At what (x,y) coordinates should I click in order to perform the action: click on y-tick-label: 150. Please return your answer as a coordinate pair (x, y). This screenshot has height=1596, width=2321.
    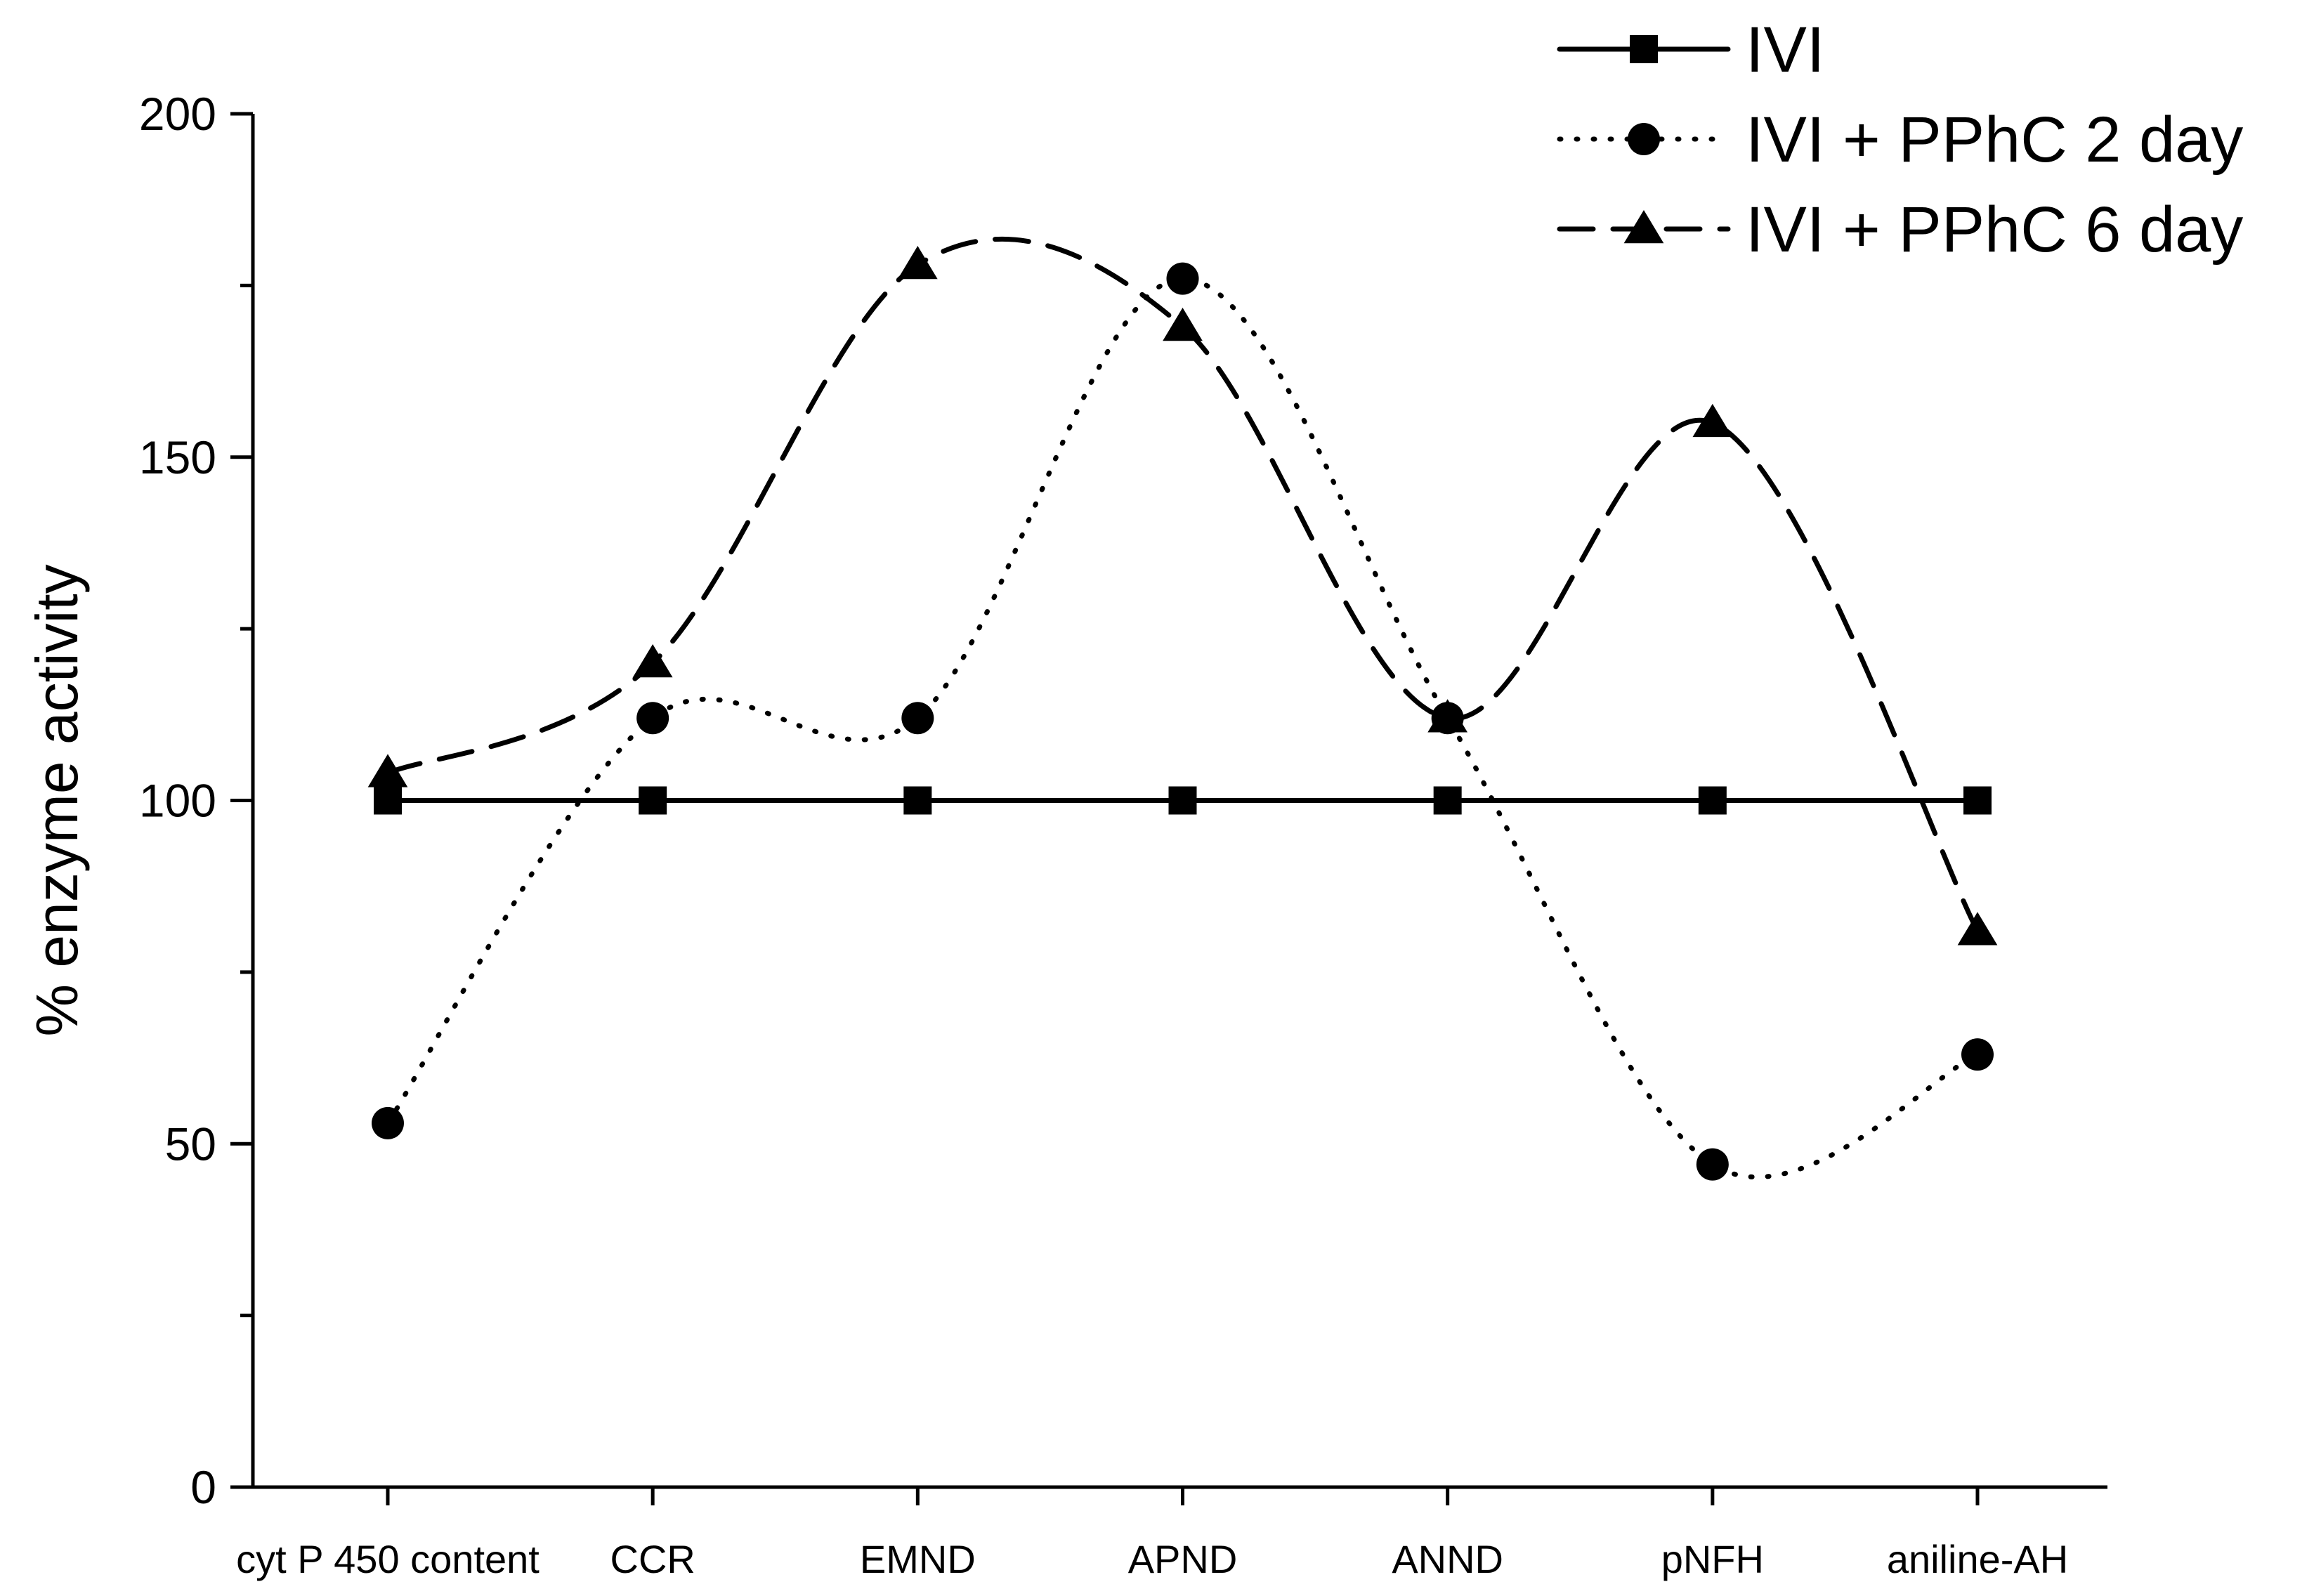
    Looking at the image, I should click on (178, 457).